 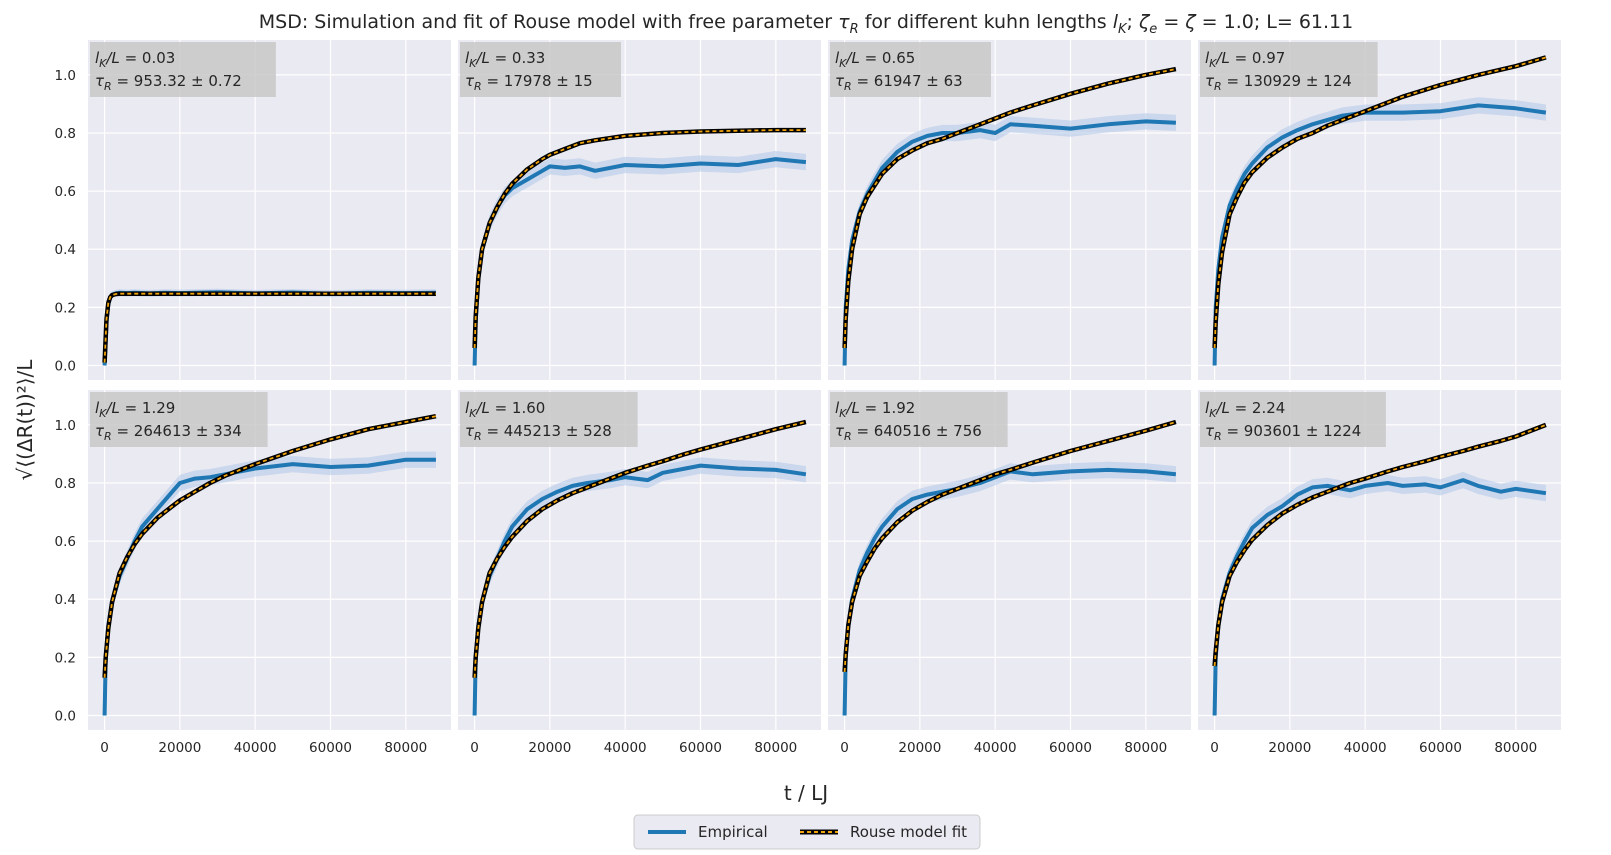 I want to click on legend-fit-label: Rouse model fit, so click(x=908, y=832).